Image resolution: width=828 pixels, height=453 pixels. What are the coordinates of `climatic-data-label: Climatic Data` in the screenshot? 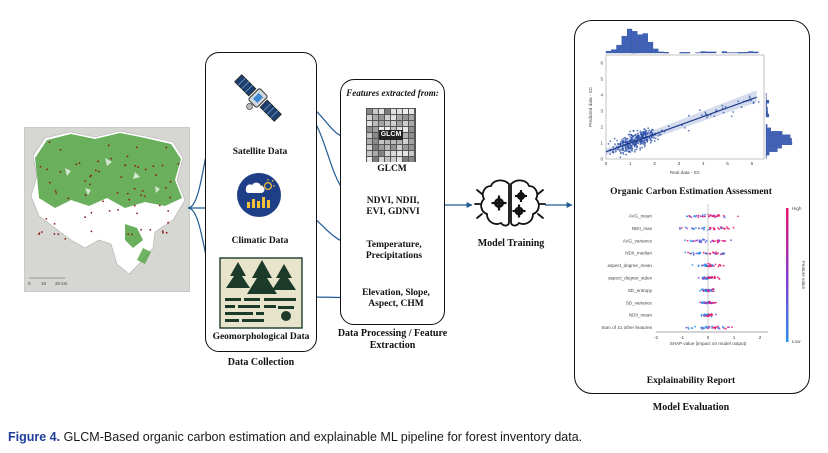 It's located at (260, 241).